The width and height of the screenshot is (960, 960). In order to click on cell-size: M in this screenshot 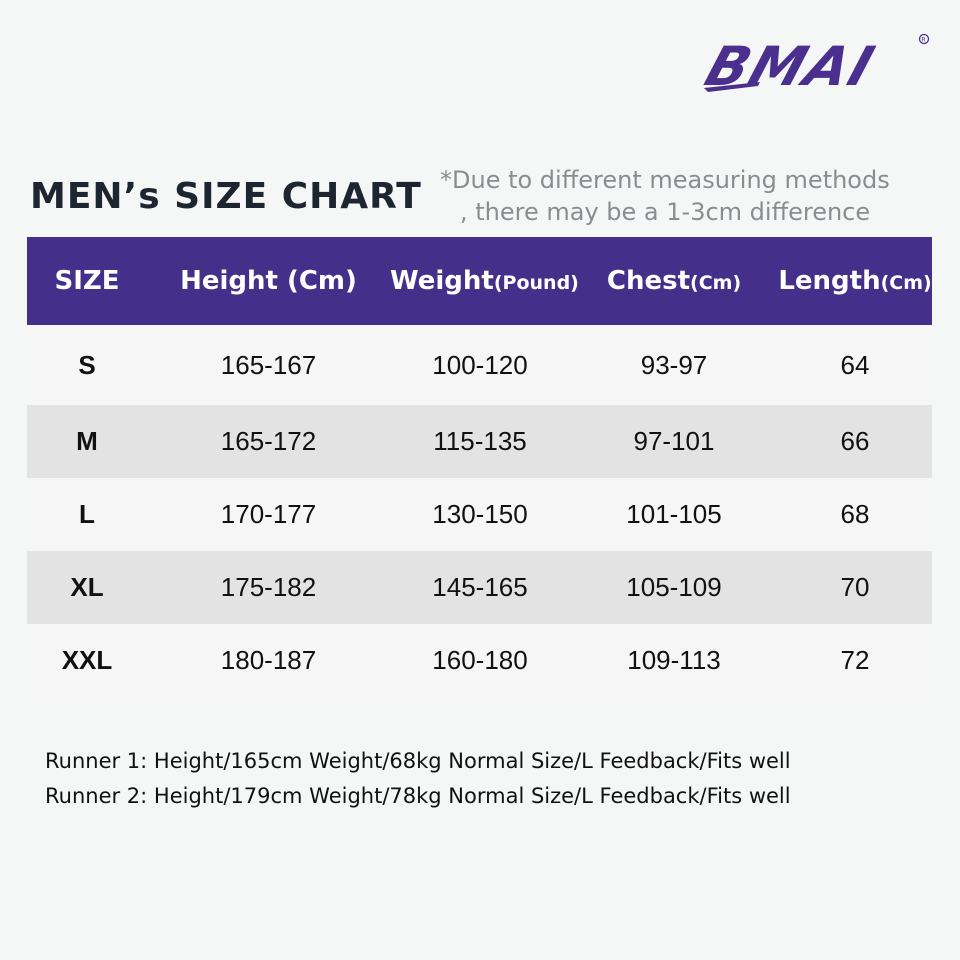, I will do `click(87, 441)`.